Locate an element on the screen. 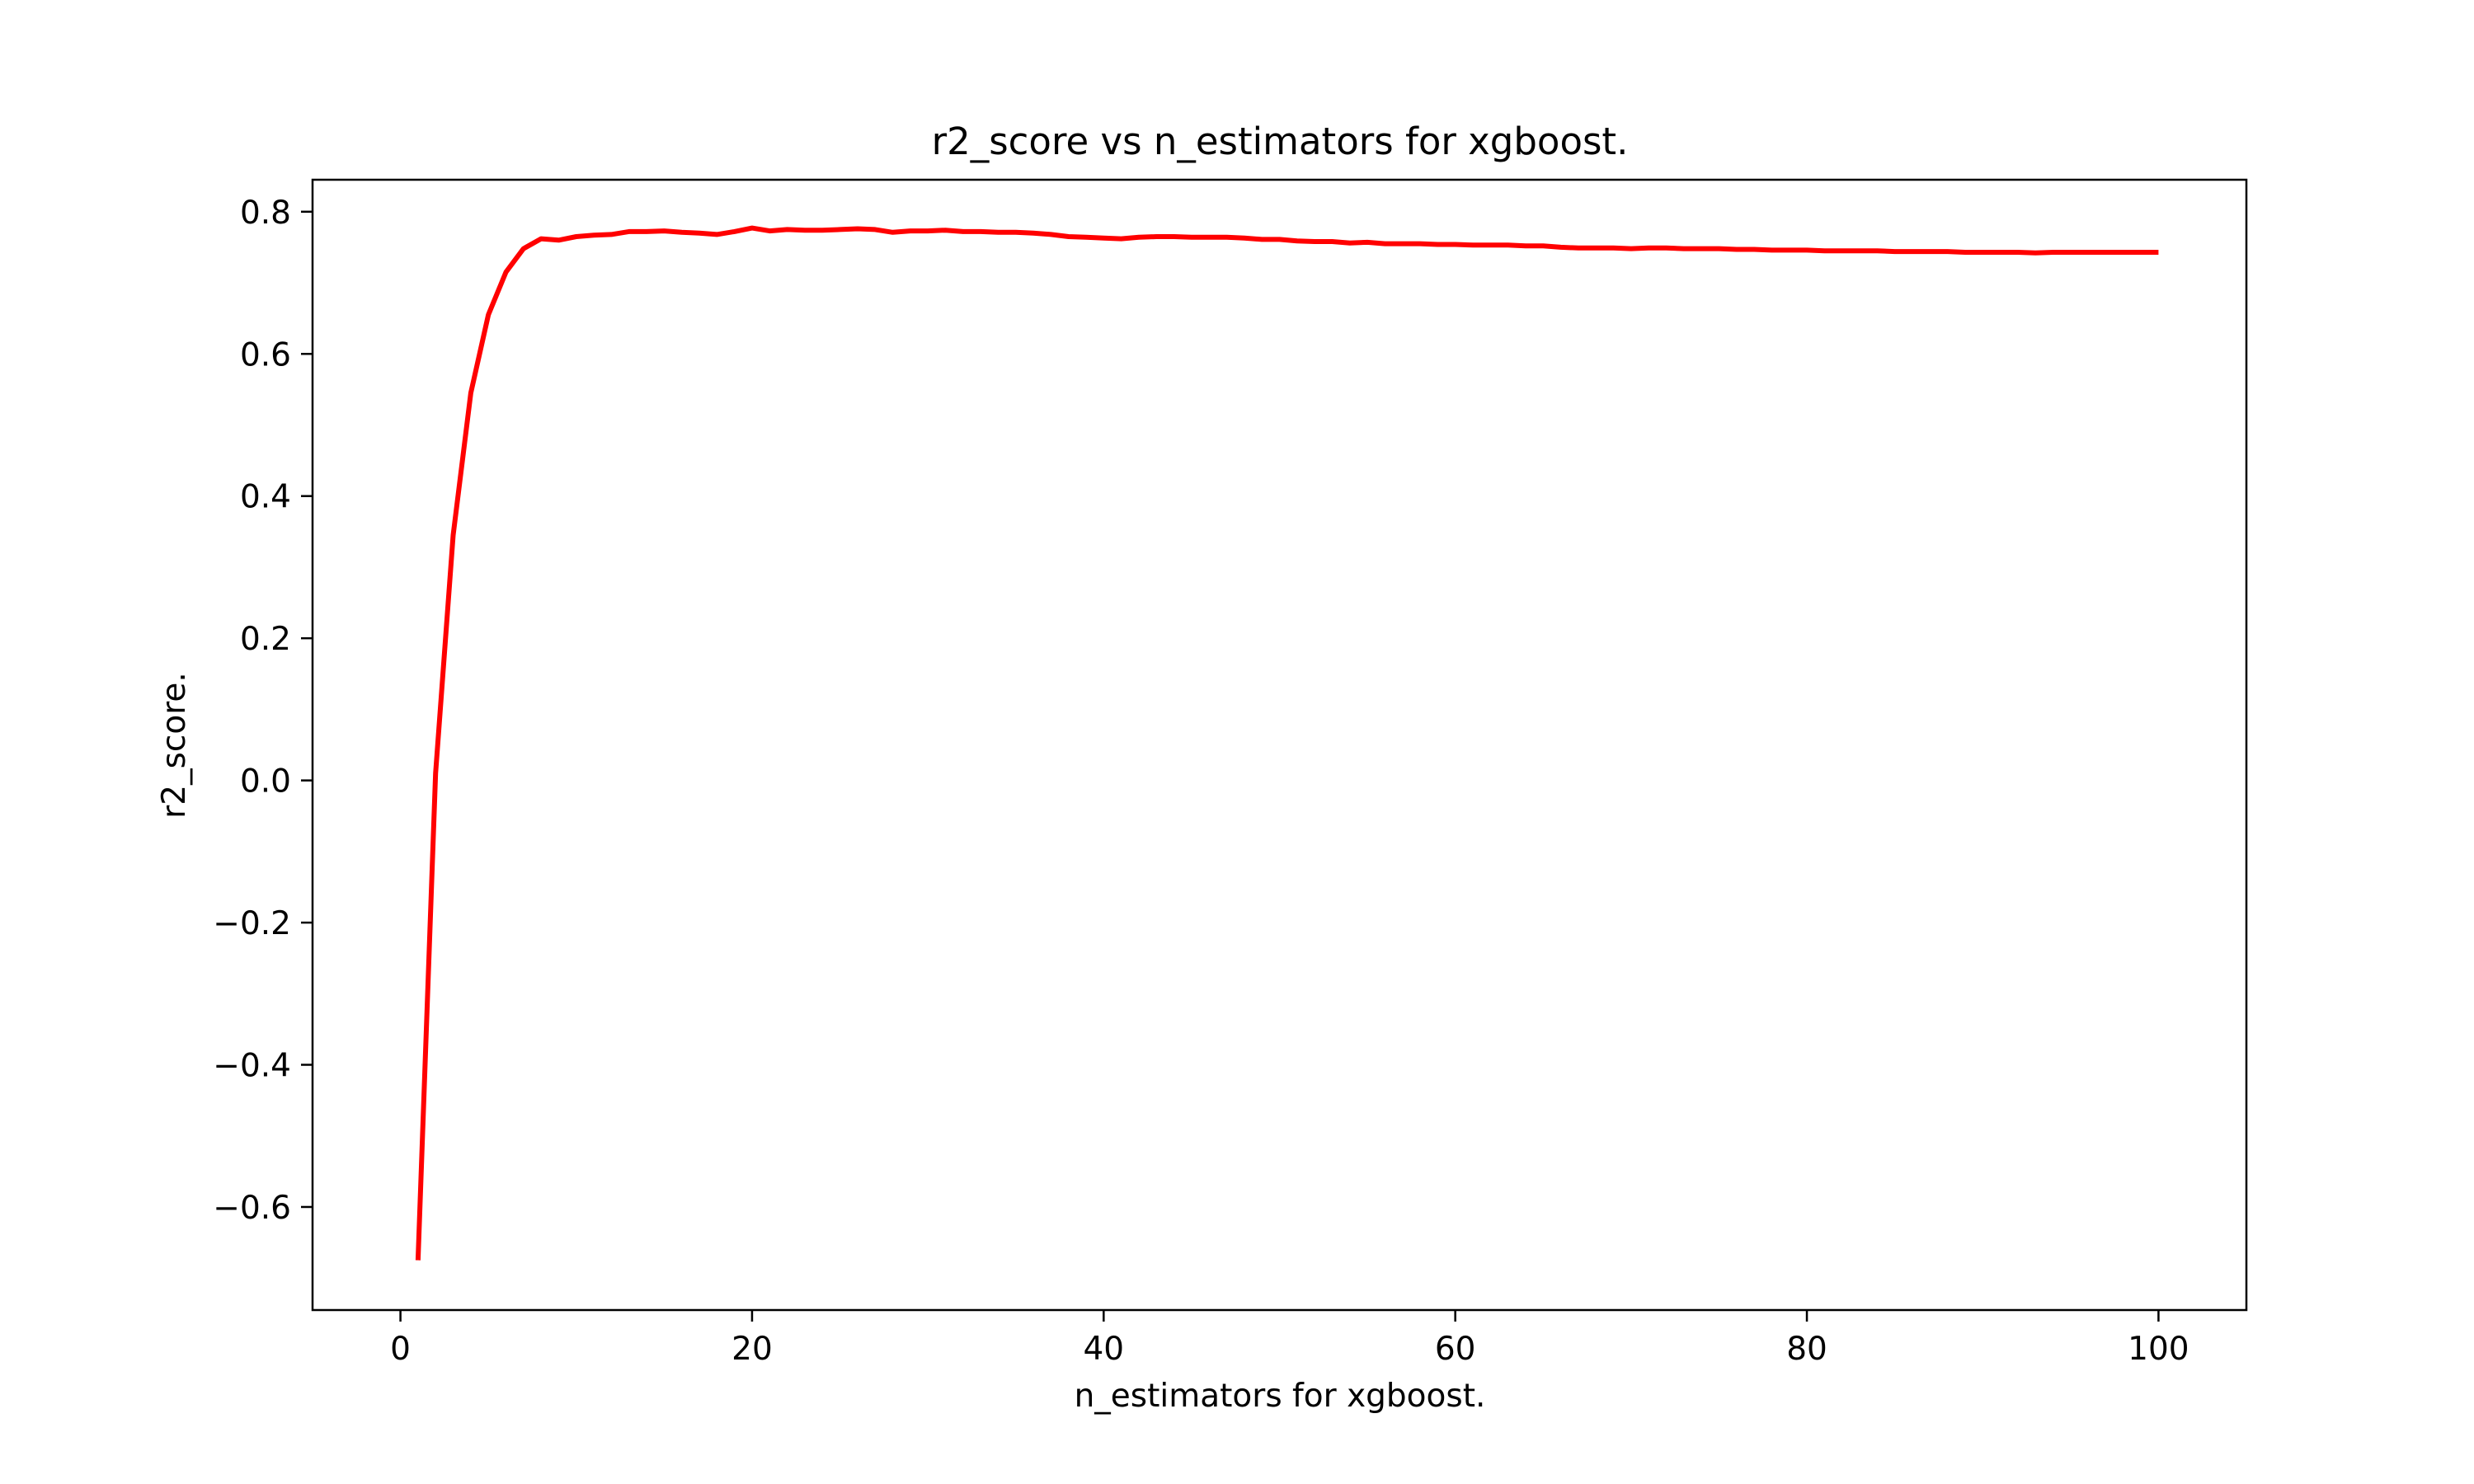 The image size is (2474, 1484). x-tick-label: 60 is located at coordinates (1455, 1349).